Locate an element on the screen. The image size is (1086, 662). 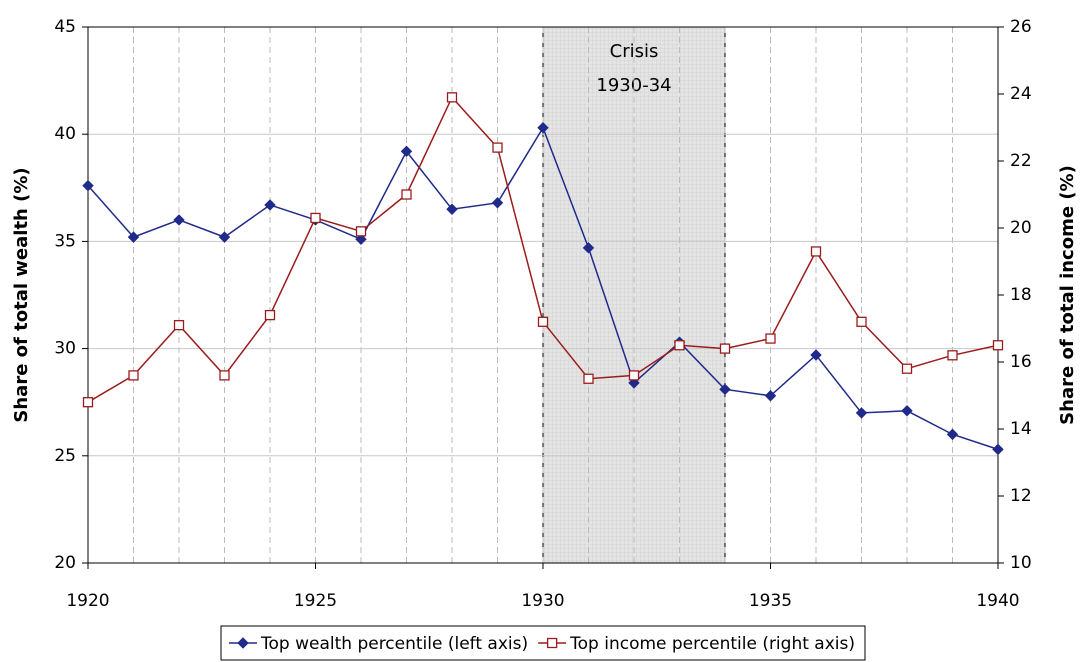
y-axis-title: Share of total wealth (%) is located at coordinates (21, 294).